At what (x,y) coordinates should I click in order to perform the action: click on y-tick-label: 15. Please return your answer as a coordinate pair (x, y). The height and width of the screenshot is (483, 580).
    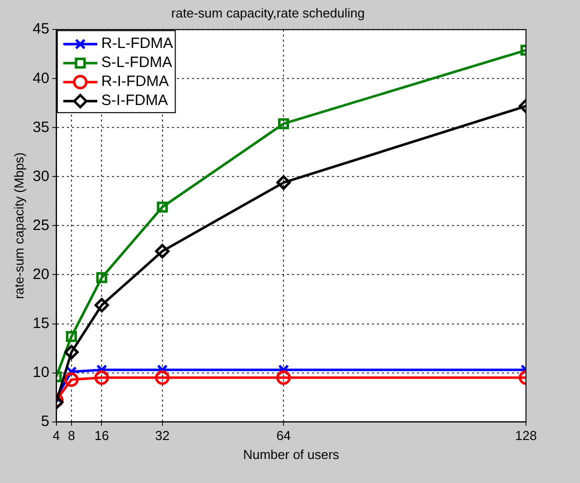
    Looking at the image, I should click on (41, 323).